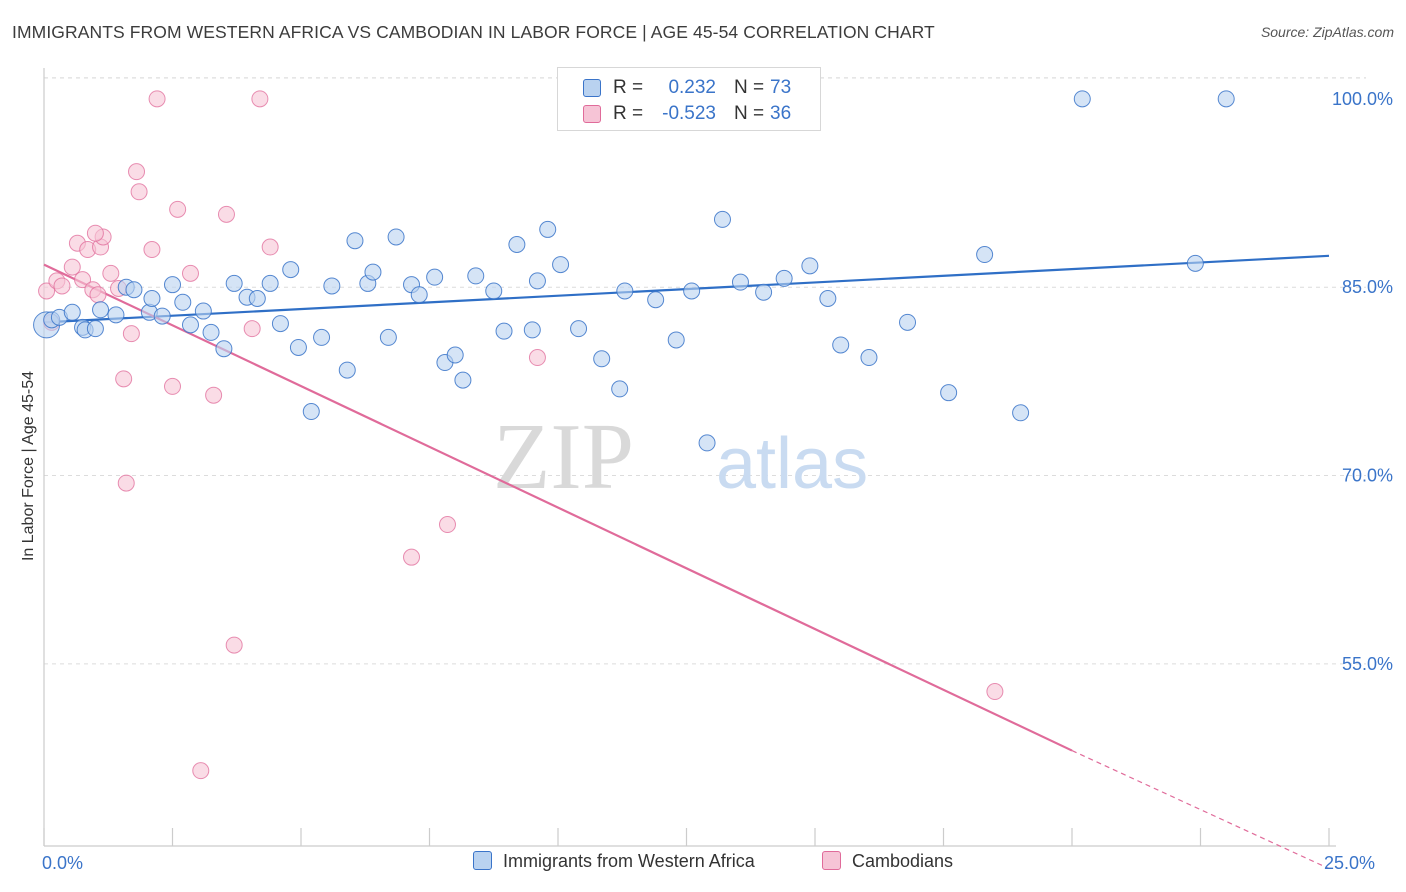 This screenshot has width=1406, height=892. I want to click on legend-label: Immigrants from Western Africa, so click(629, 861).